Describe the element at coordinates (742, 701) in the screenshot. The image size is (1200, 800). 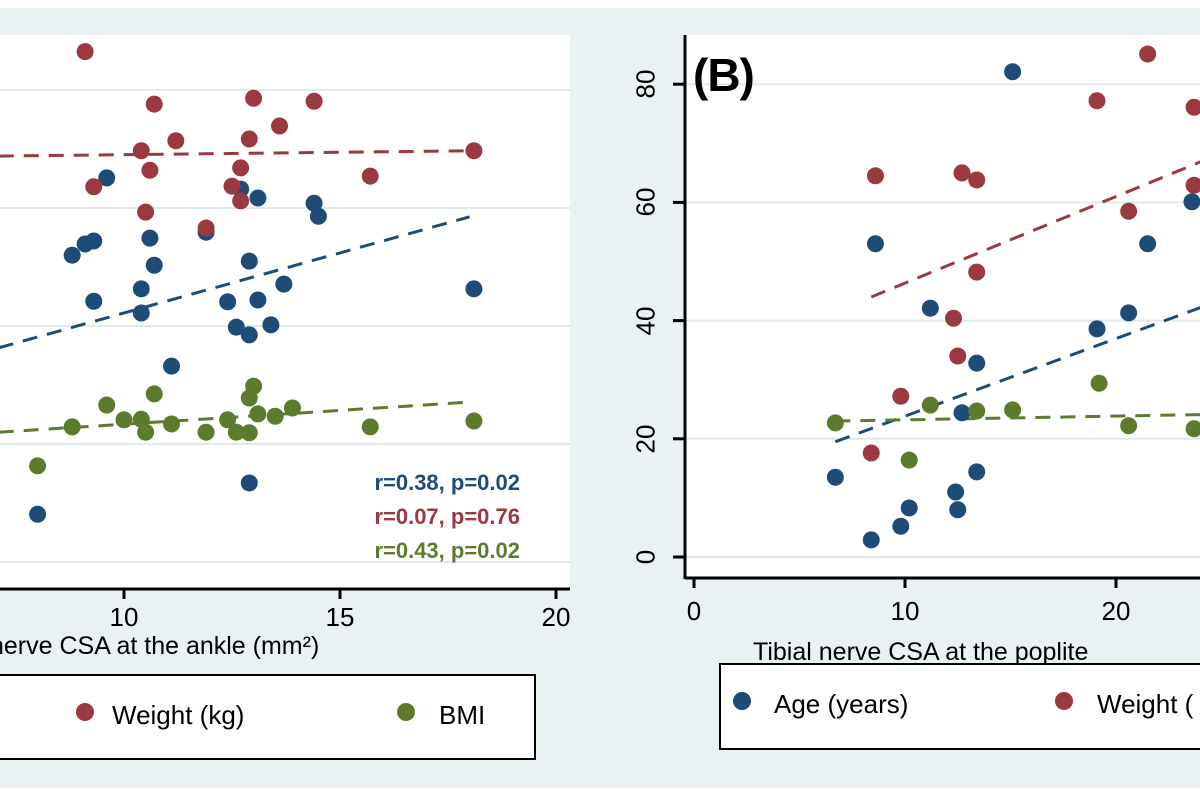
I see `age-legend-dot` at that location.